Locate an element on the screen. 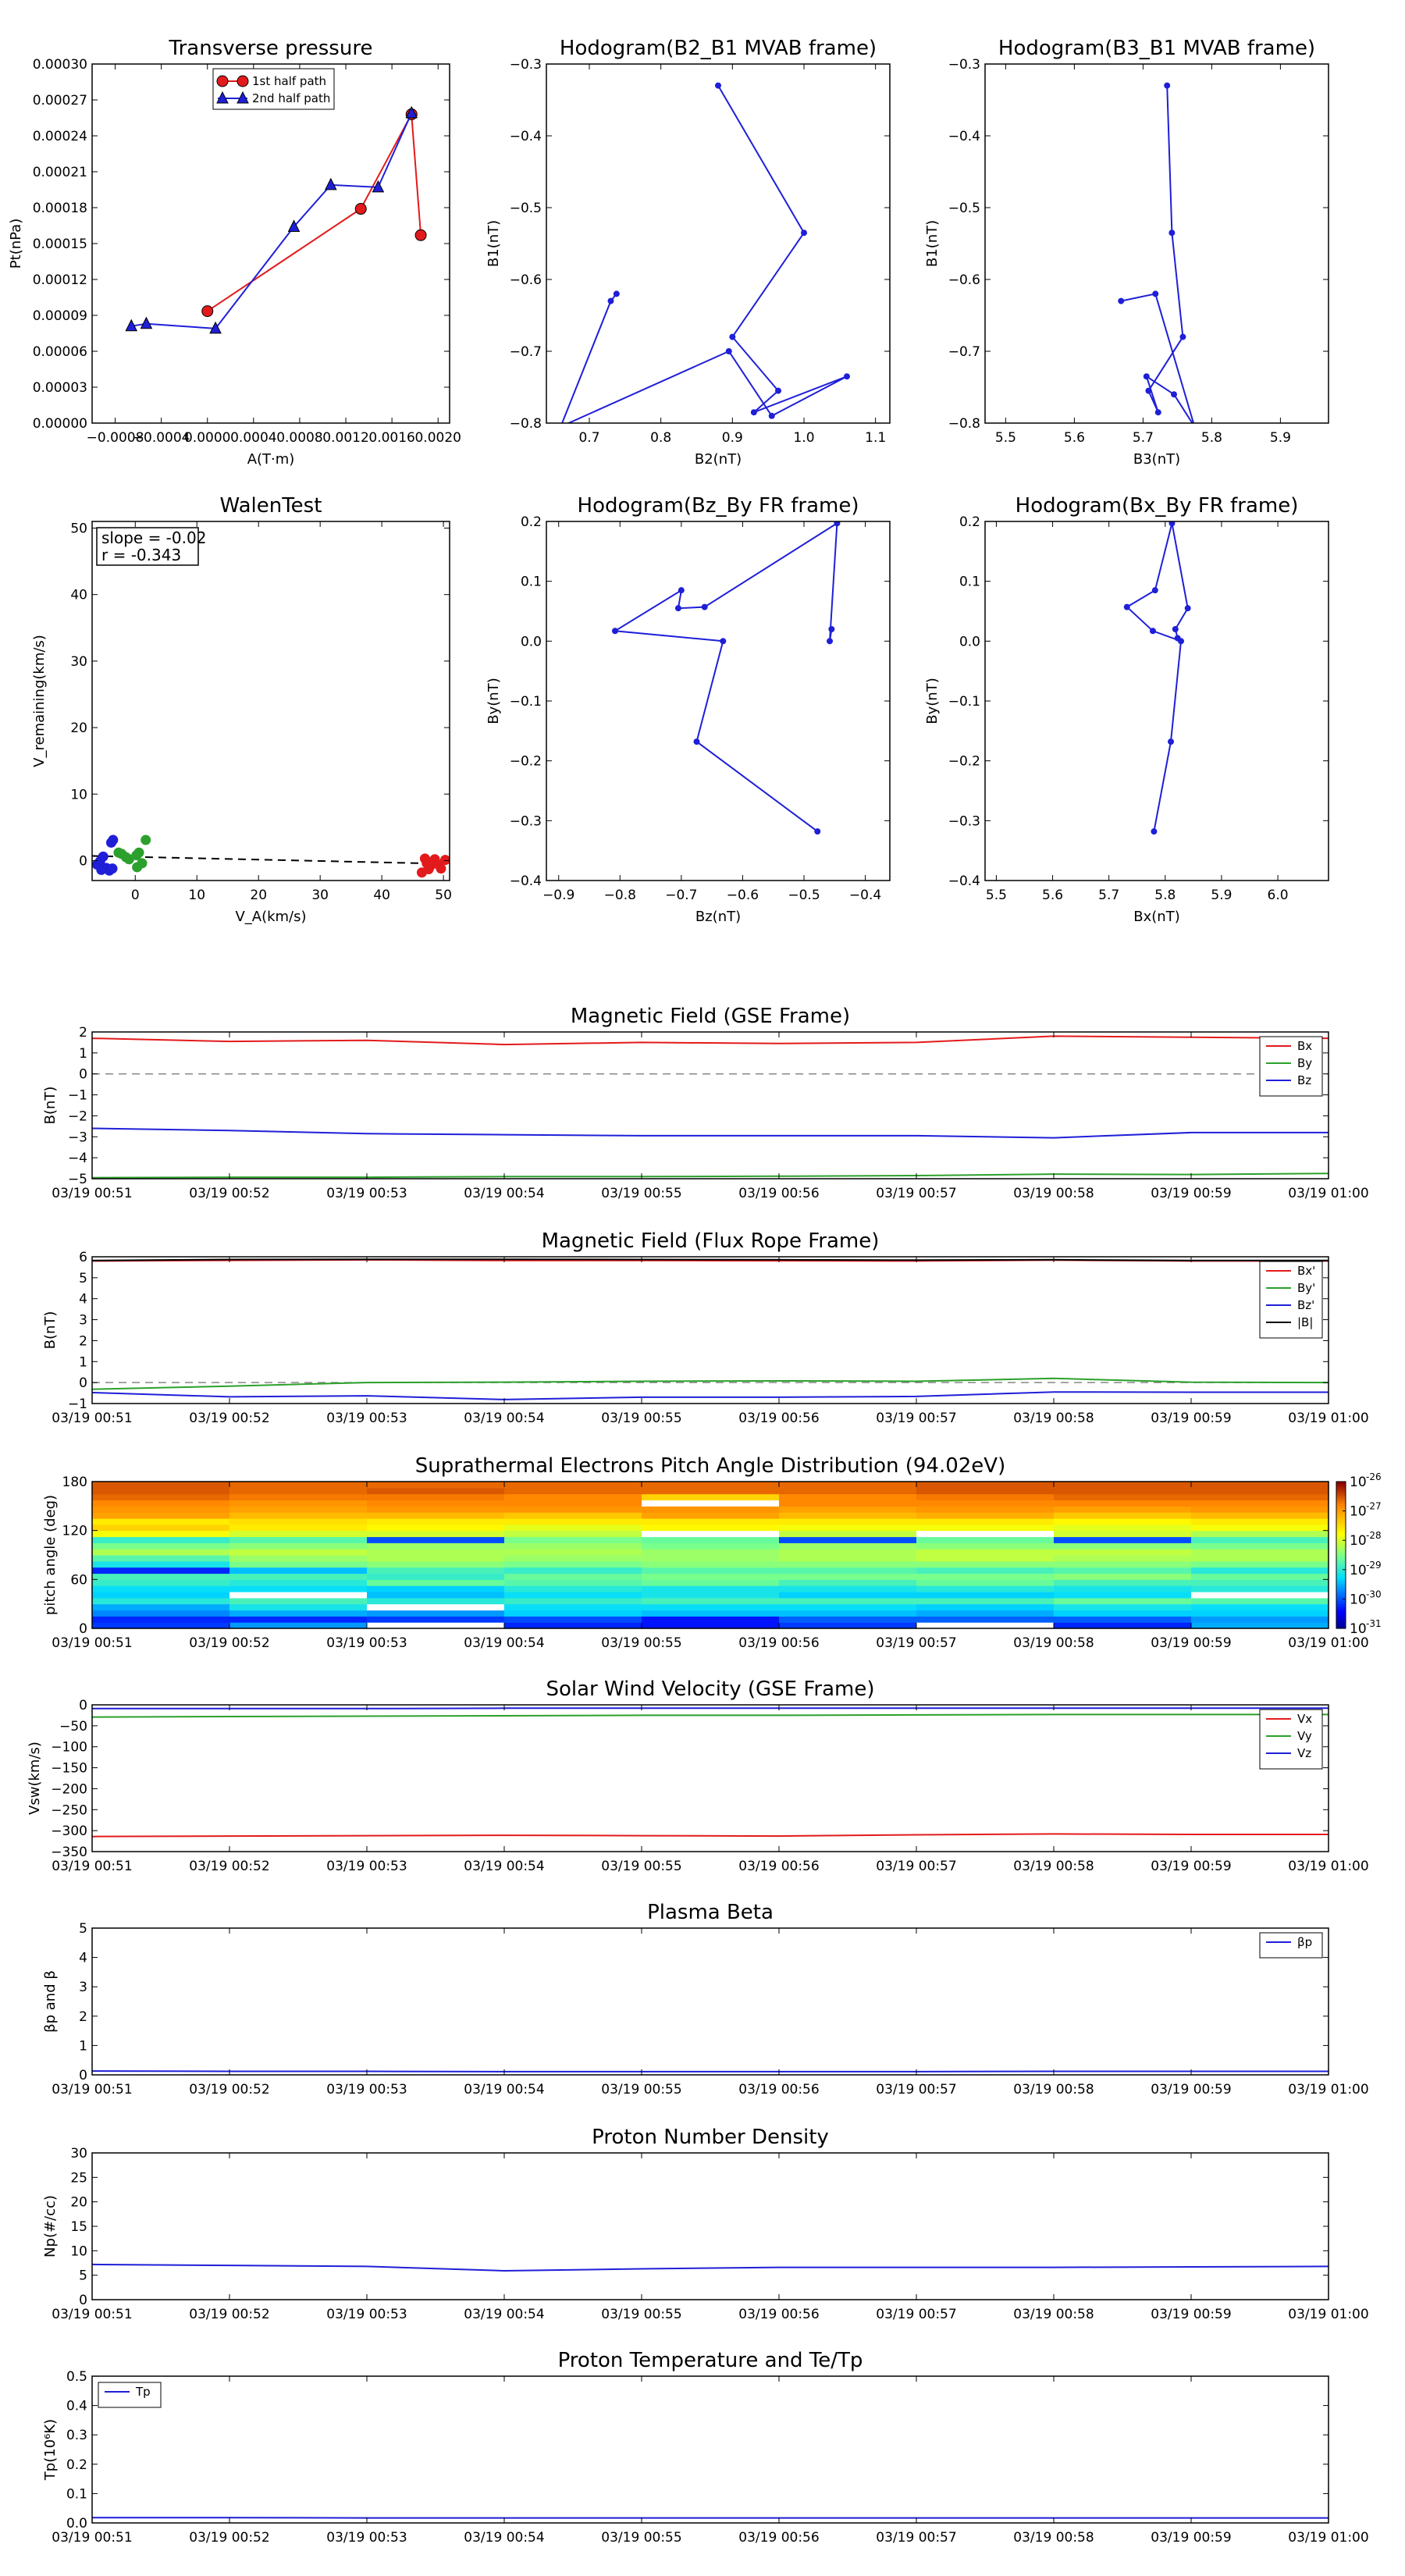 The width and height of the screenshot is (1405, 2576). legend-label: 1st half path is located at coordinates (289, 81).